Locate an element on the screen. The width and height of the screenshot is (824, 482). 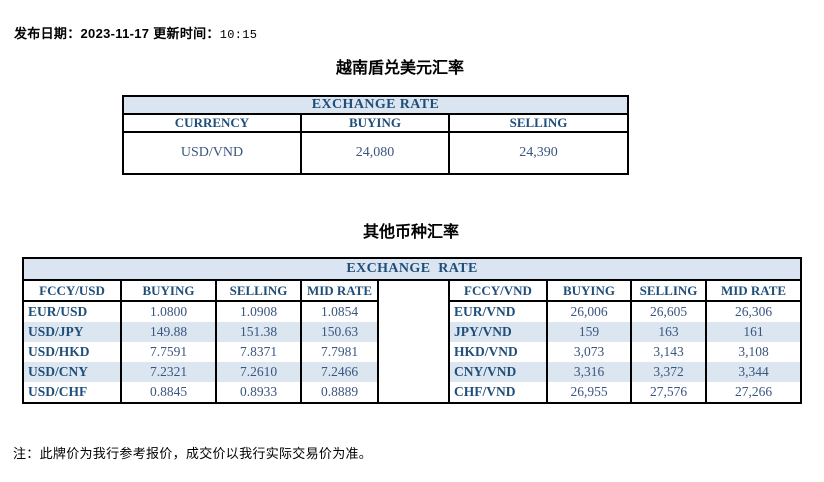
selling-rate-cell: 7.8371 is located at coordinates (258, 352).